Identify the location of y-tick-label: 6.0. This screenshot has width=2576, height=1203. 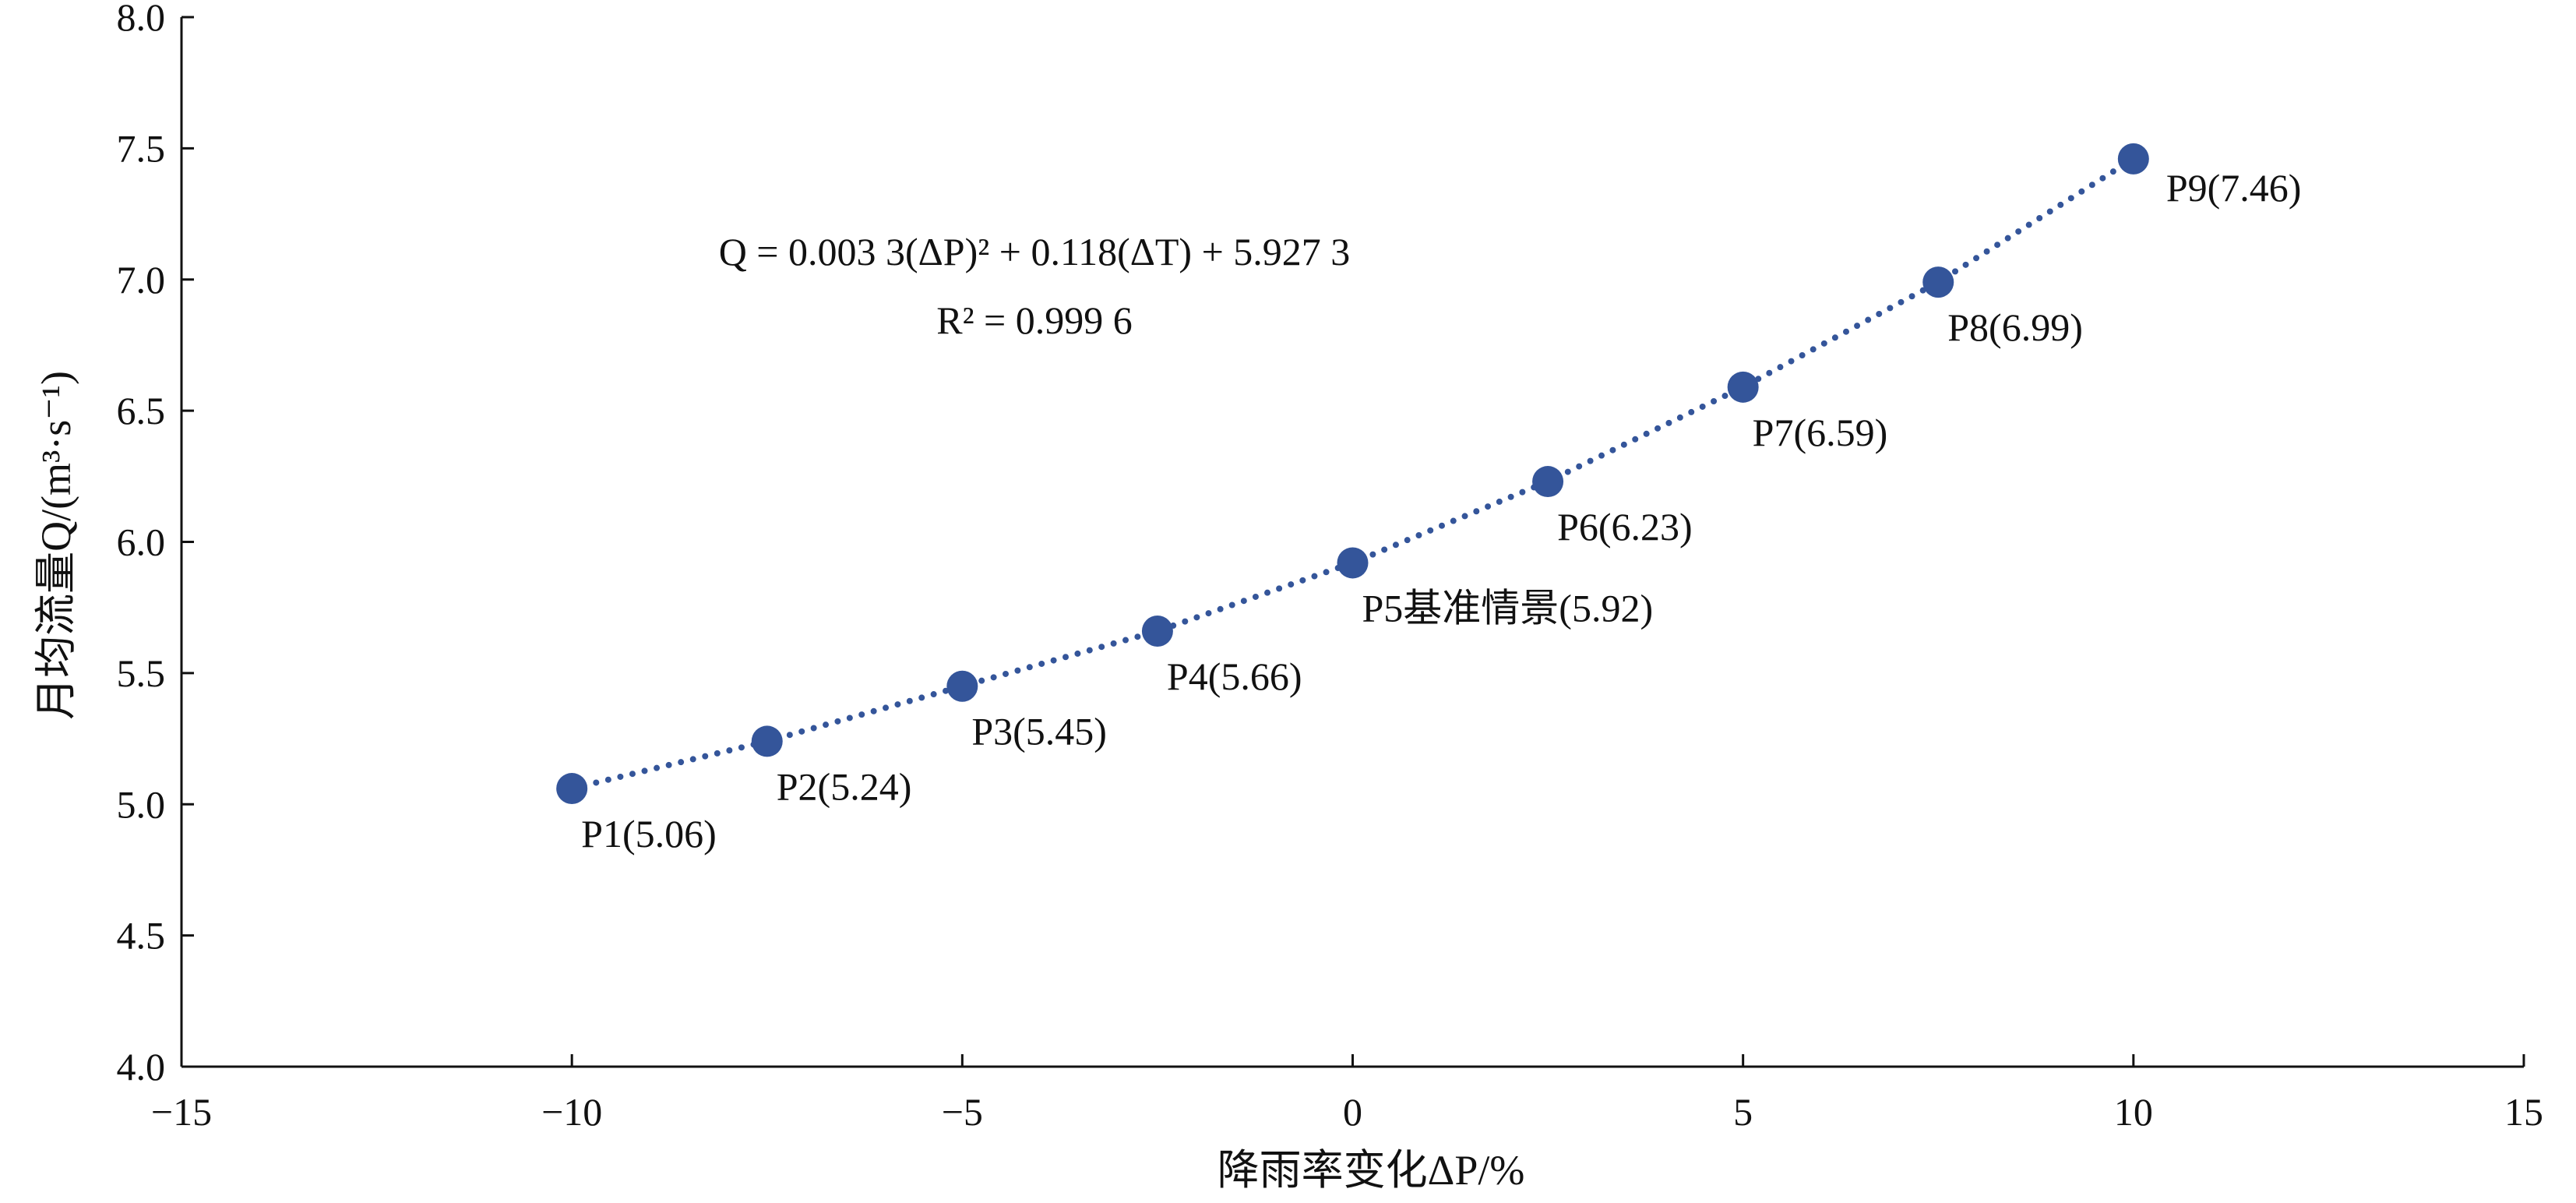
(142, 542).